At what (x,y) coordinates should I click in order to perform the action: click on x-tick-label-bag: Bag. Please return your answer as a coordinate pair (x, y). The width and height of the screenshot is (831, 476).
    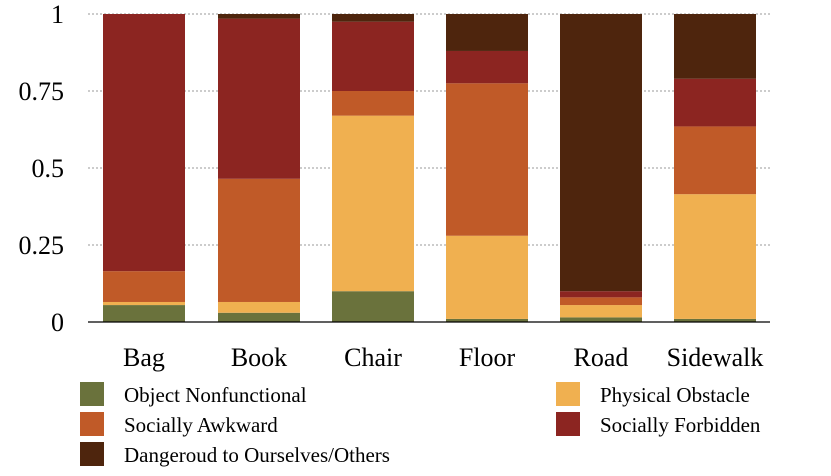
    Looking at the image, I should click on (144, 357).